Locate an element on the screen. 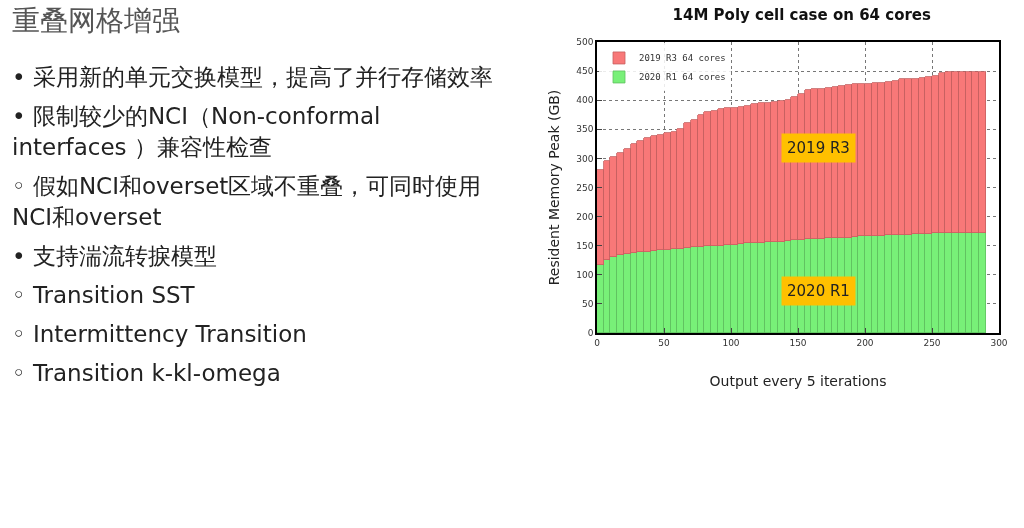  x-tick-label: 50 is located at coordinates (664, 342).